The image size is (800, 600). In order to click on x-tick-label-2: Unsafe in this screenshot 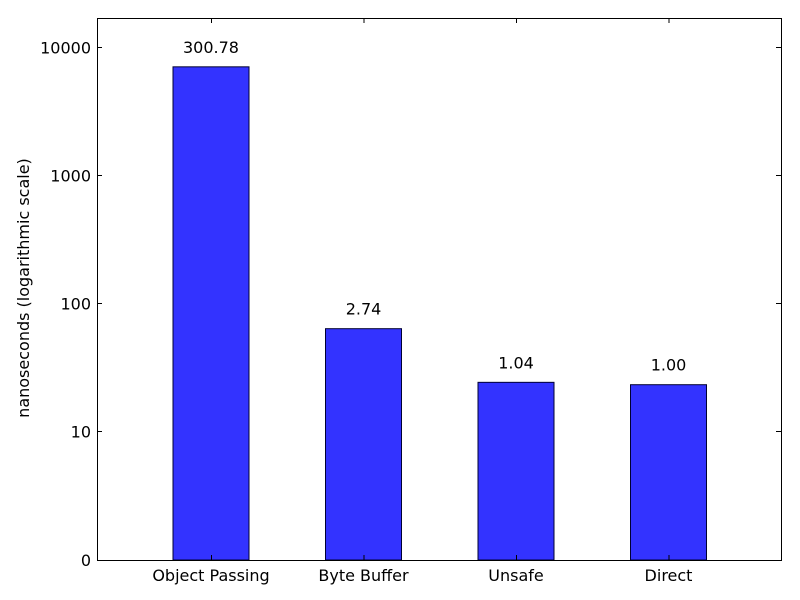, I will do `click(515, 575)`.